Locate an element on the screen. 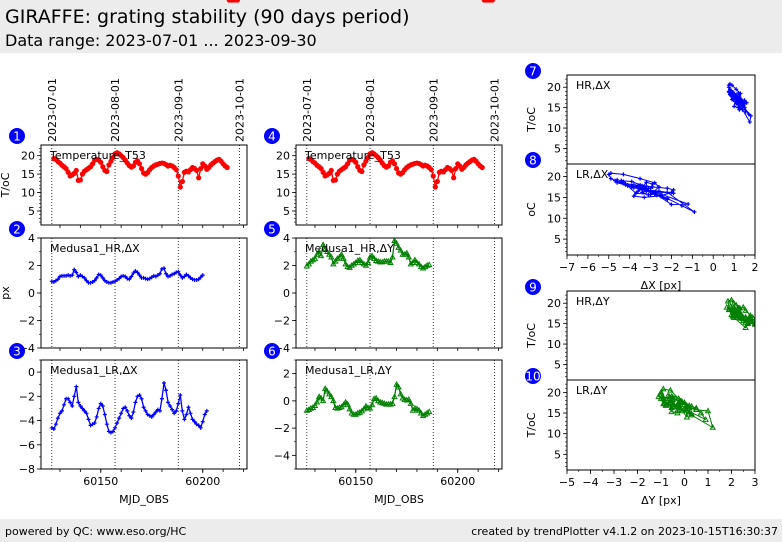 The image size is (782, 542). date-label: 2023-10-01 is located at coordinates (494, 110).